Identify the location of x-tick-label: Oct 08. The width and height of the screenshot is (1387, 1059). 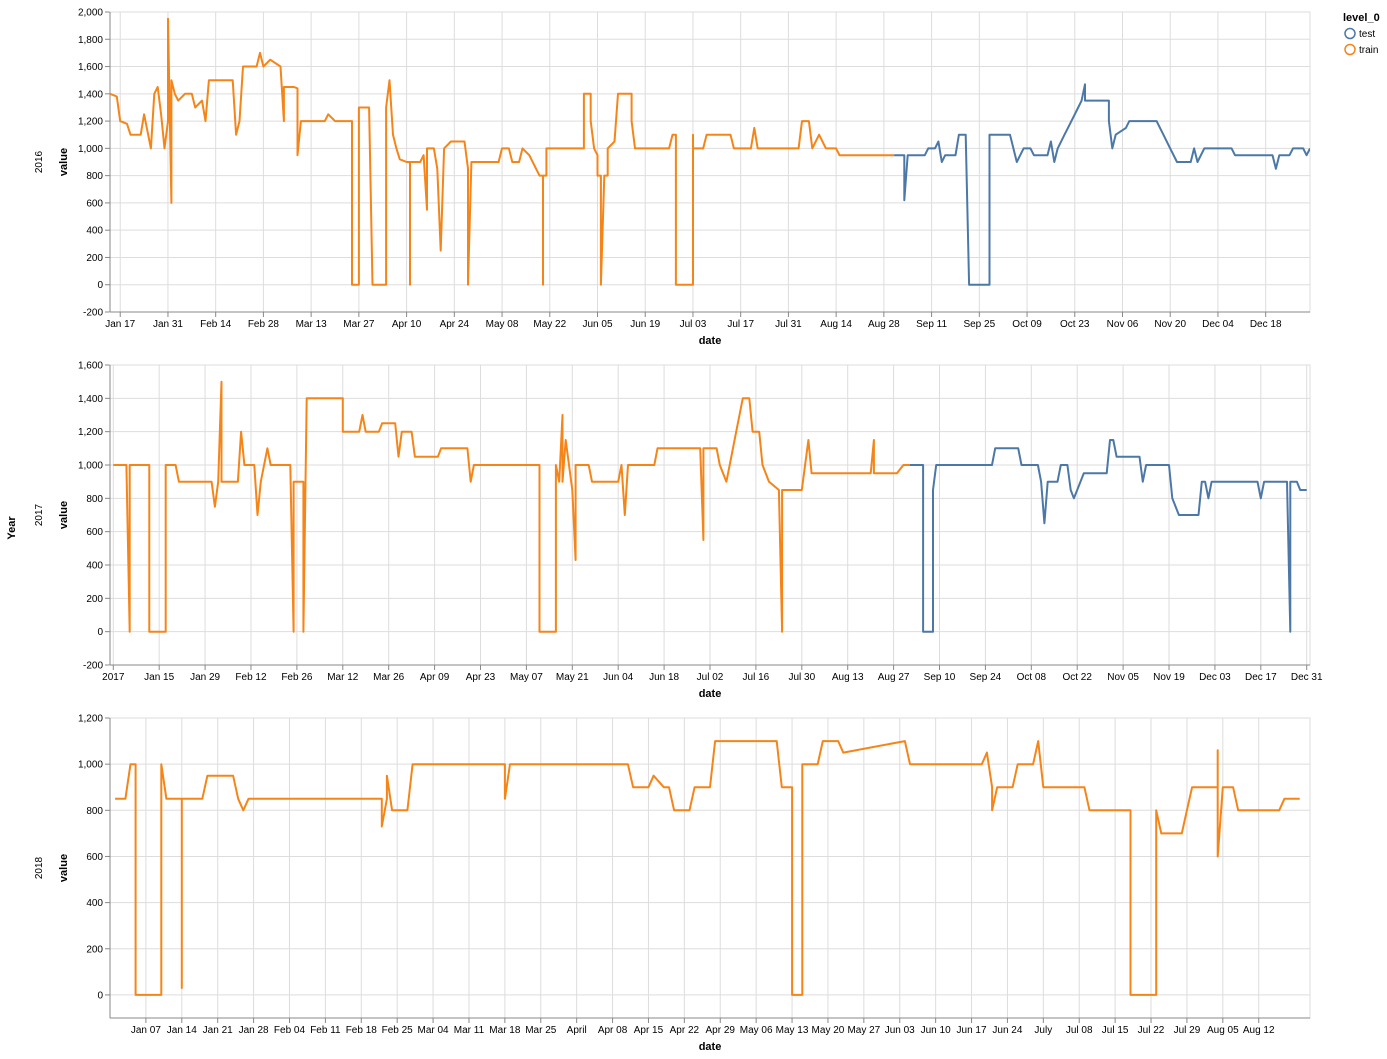
(1032, 677).